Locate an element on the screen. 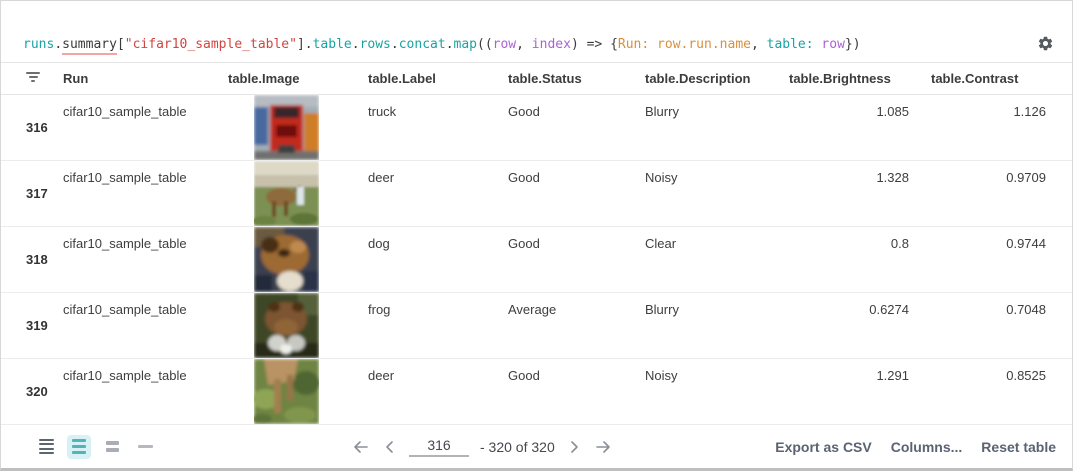 Image resolution: width=1073 pixels, height=471 pixels. column-header-status: table.Status is located at coordinates (545, 78).